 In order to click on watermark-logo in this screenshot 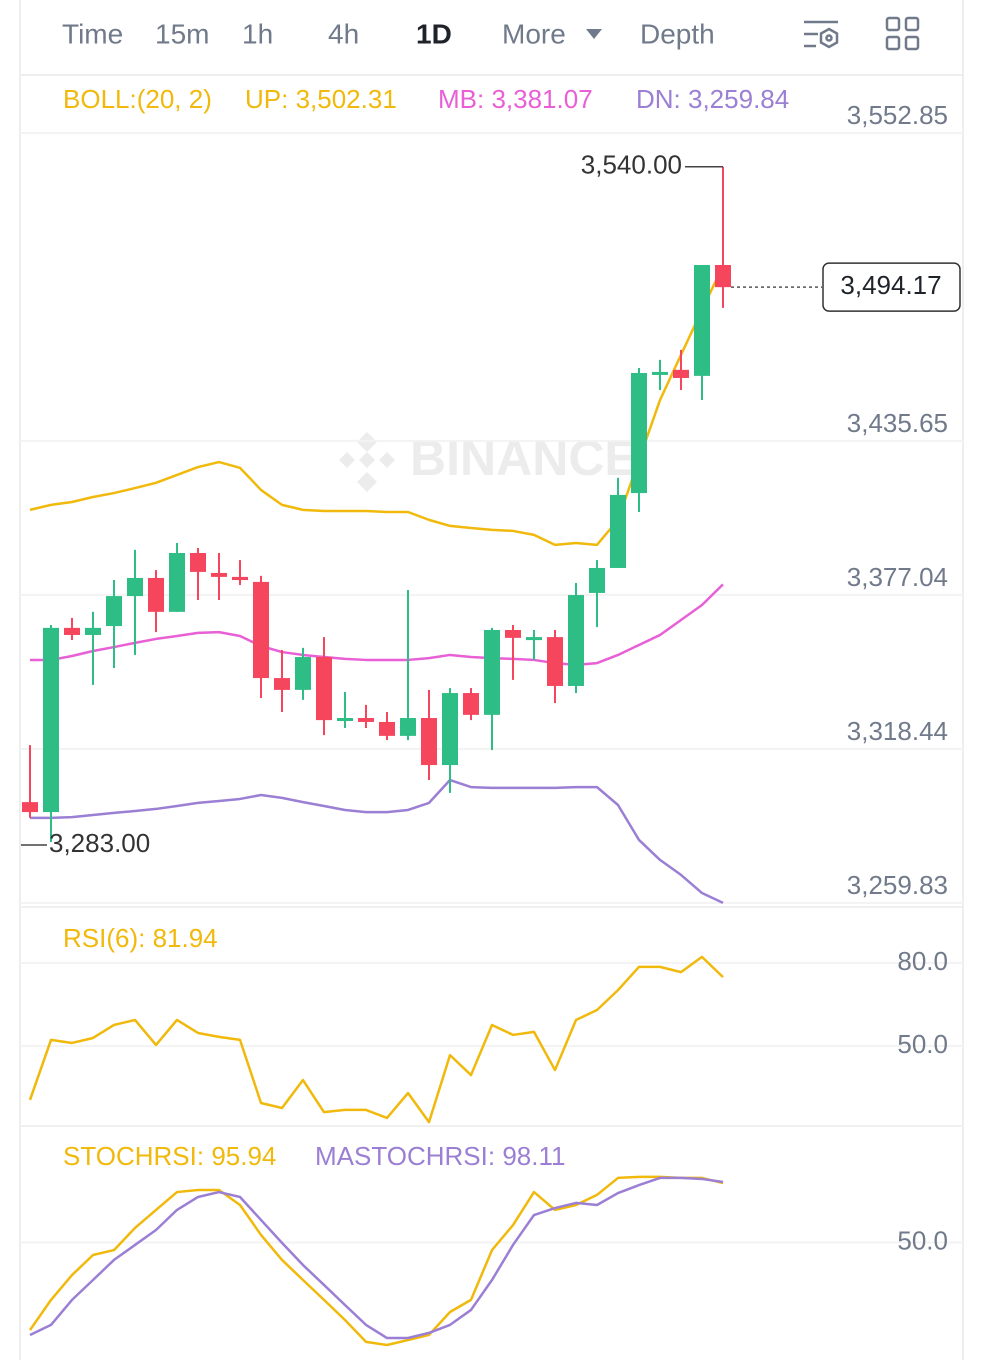, I will do `click(367, 462)`.